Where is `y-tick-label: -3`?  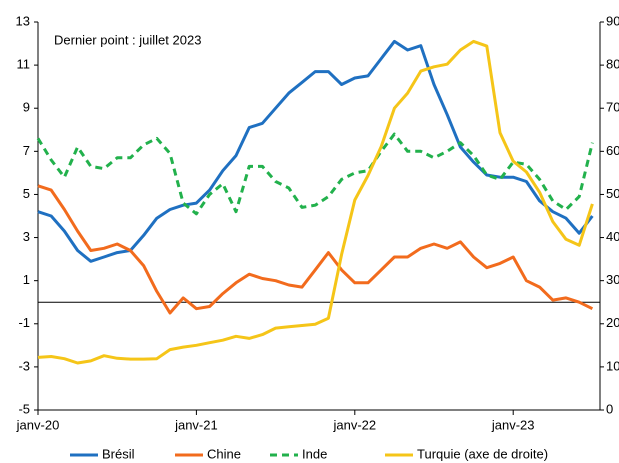
y-tick-label: -3 is located at coordinates (24, 365).